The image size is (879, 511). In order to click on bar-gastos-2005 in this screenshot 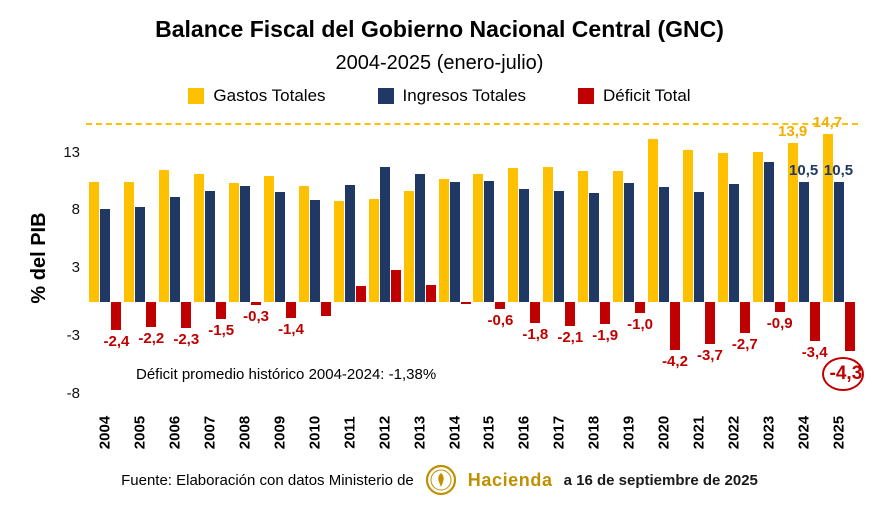, I will do `click(129, 241)`.